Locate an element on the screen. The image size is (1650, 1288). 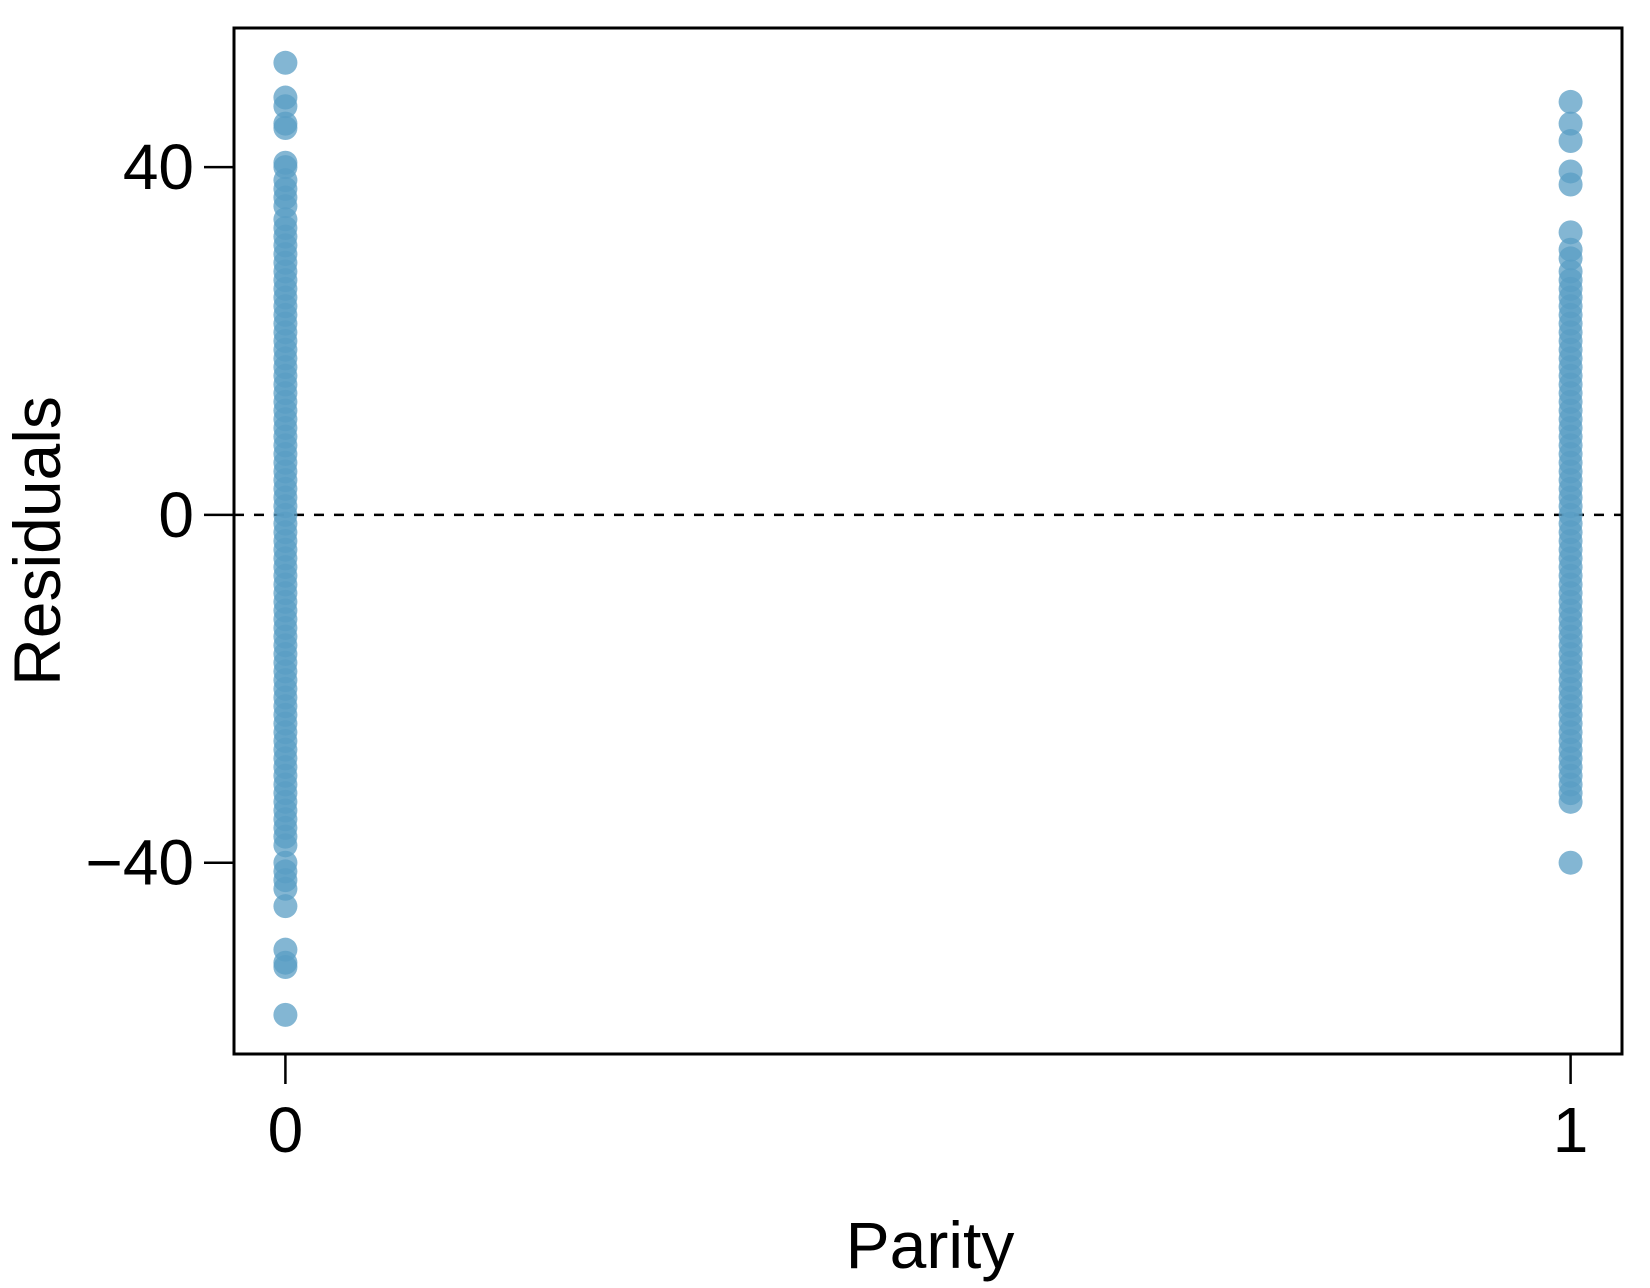
y-tick-label: 40 is located at coordinates (158, 167).